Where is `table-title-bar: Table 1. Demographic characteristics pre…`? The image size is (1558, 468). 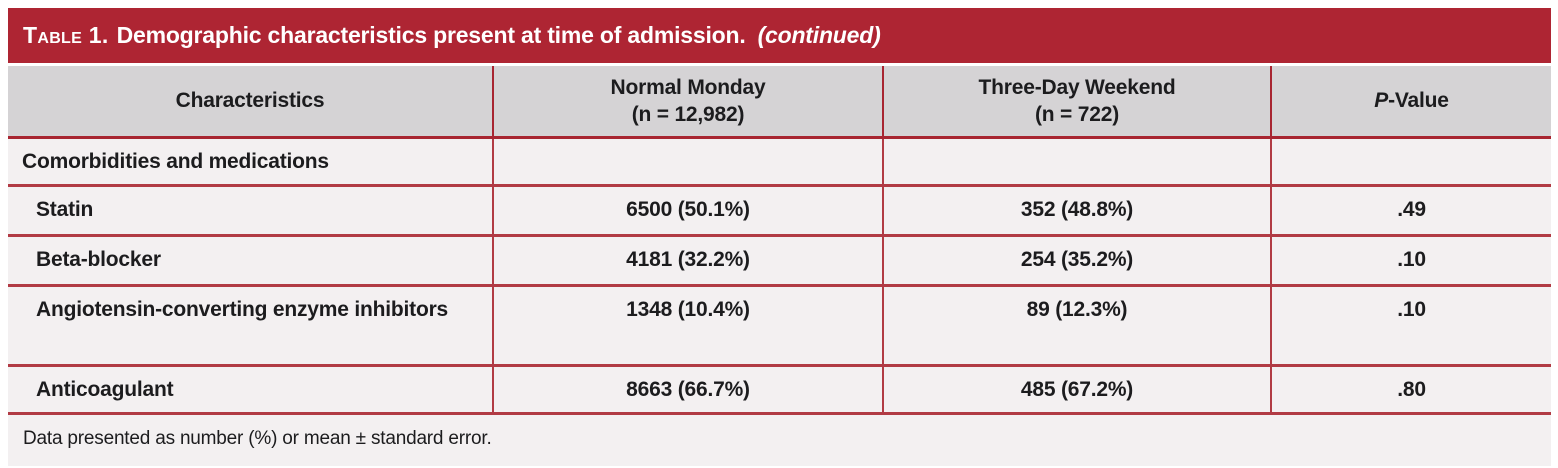 table-title-bar: Table 1. Demographic characteristics pre… is located at coordinates (779, 35).